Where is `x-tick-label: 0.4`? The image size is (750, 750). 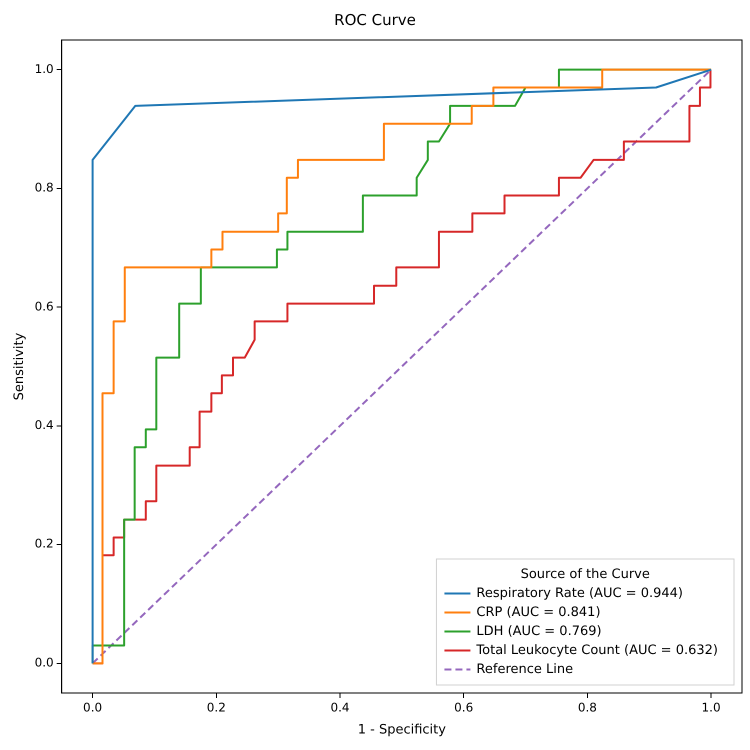
x-tick-label: 0.4 is located at coordinates (340, 707).